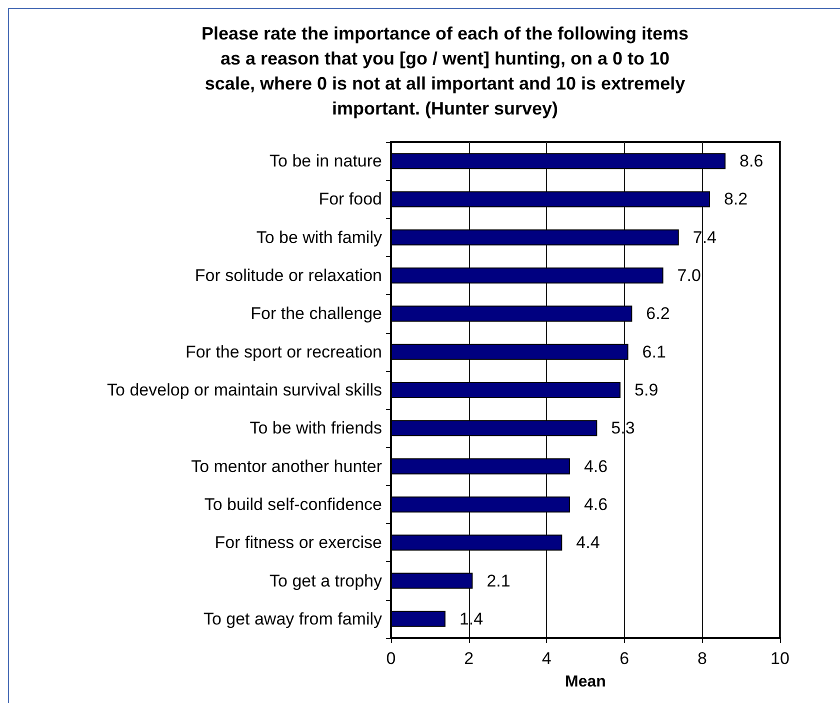  Describe the element at coordinates (780, 658) in the screenshot. I see `x-tick-label: 10` at that location.